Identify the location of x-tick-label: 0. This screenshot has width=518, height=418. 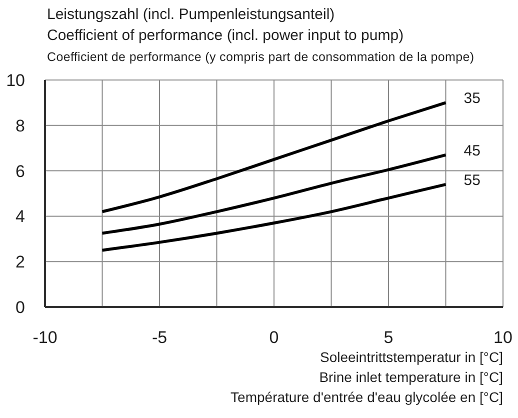
(274, 338).